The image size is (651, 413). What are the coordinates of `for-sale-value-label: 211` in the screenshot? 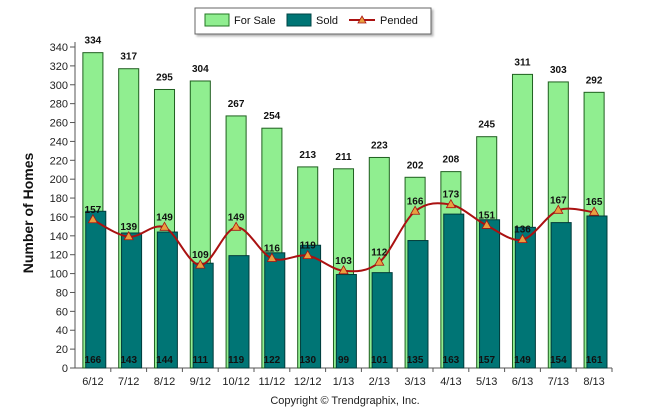 It's located at (343, 157).